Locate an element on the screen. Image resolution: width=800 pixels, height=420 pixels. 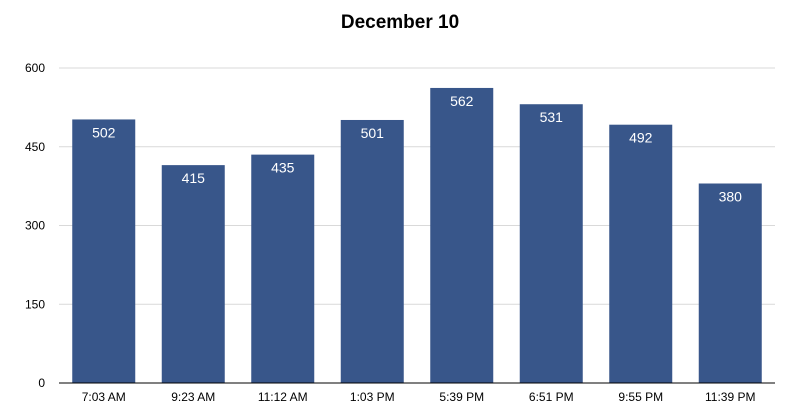
x-tick-label: 9:23 AM is located at coordinates (193, 397).